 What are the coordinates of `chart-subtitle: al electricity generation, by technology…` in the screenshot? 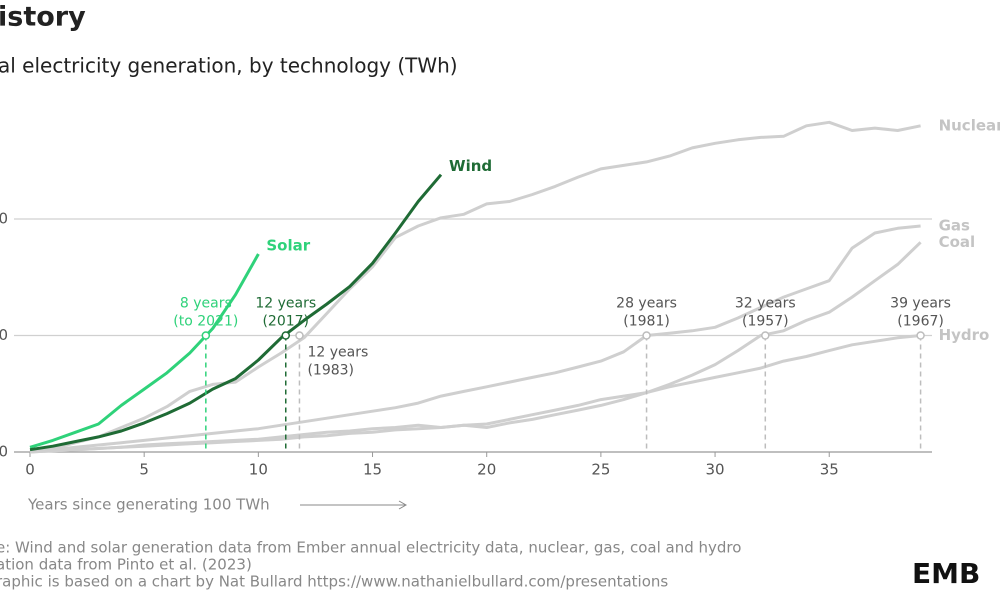 It's located at (229, 66).